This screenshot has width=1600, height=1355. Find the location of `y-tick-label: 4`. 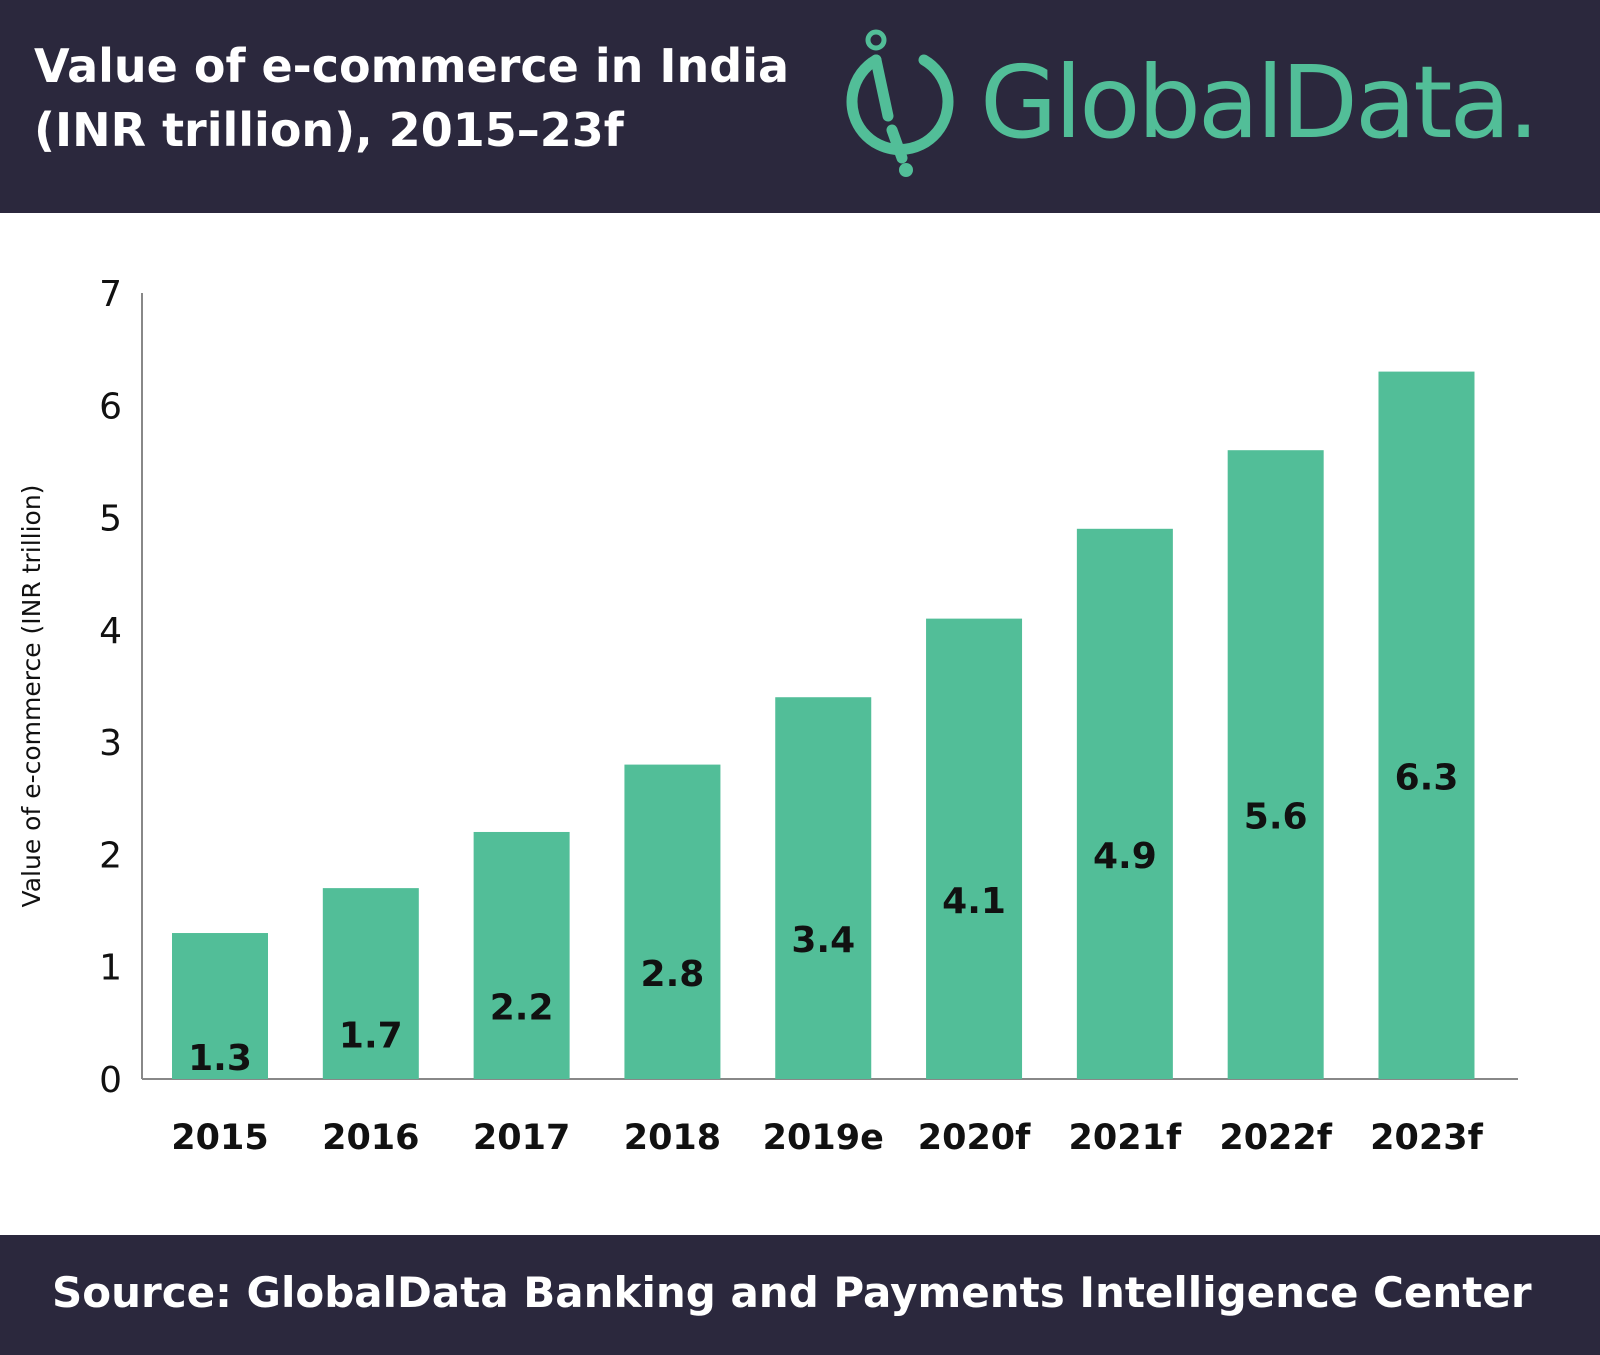

y-tick-label: 4 is located at coordinates (110, 631).